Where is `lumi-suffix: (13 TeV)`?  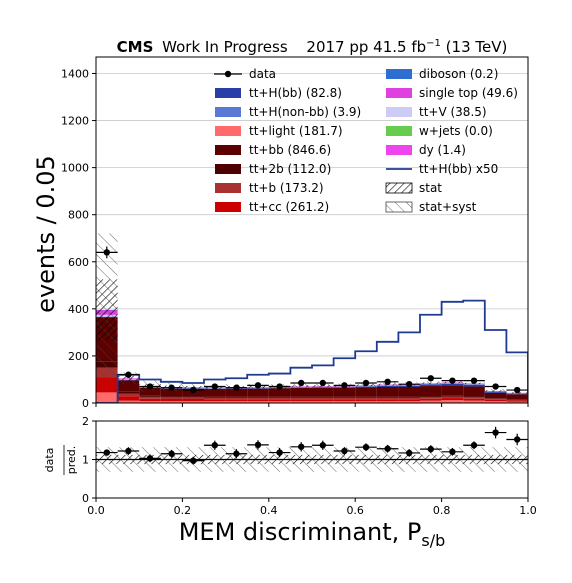
lumi-suffix: (13 TeV) is located at coordinates (474, 47).